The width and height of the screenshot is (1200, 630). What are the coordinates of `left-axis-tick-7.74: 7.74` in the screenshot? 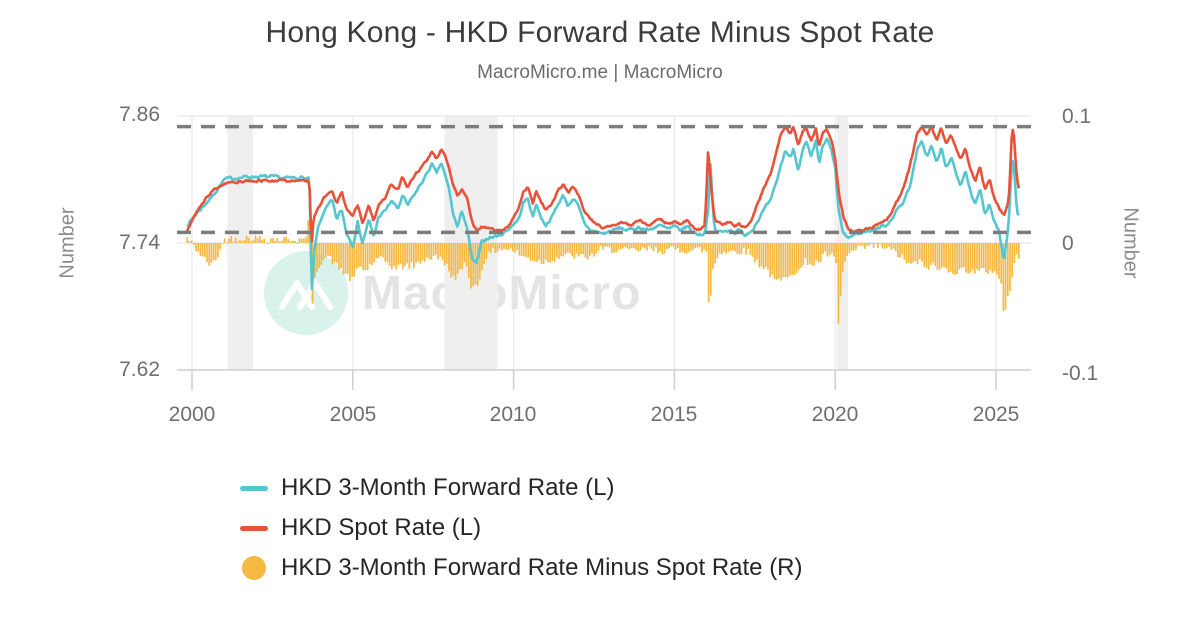 It's located at (139, 242).